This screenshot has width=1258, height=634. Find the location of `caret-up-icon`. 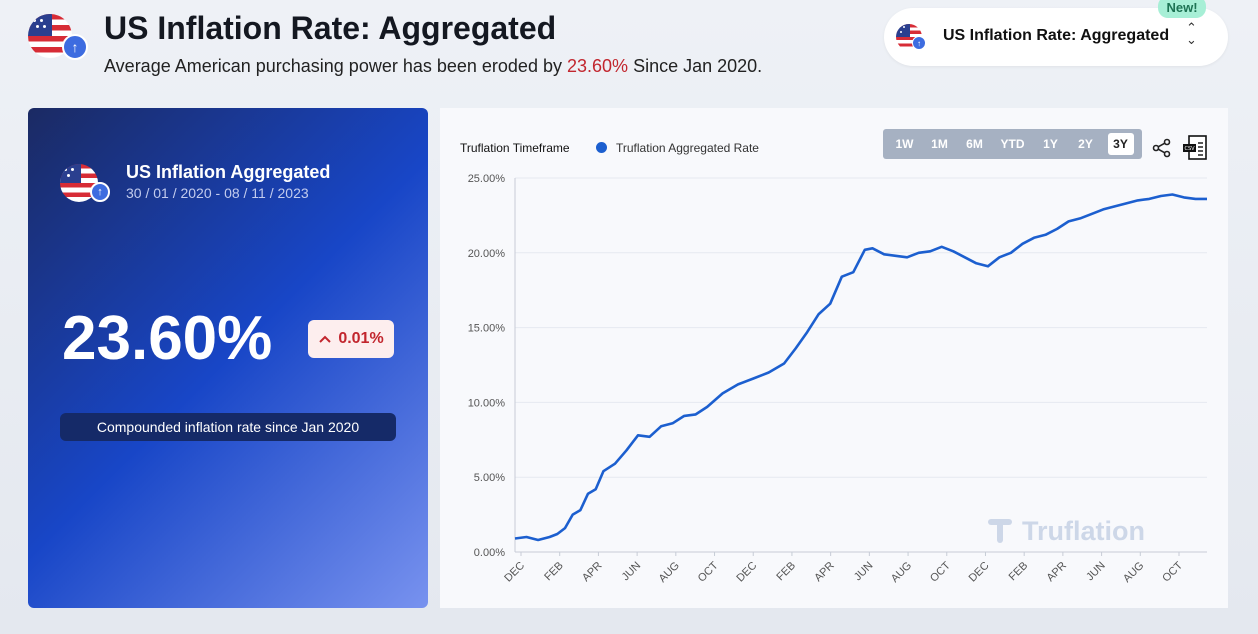

caret-up-icon is located at coordinates (325, 339).